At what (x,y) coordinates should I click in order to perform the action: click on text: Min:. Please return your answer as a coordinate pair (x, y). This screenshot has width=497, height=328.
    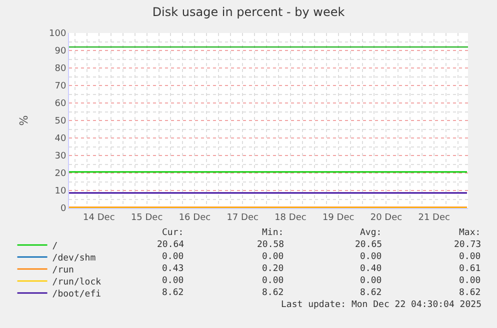
    Looking at the image, I should click on (273, 233).